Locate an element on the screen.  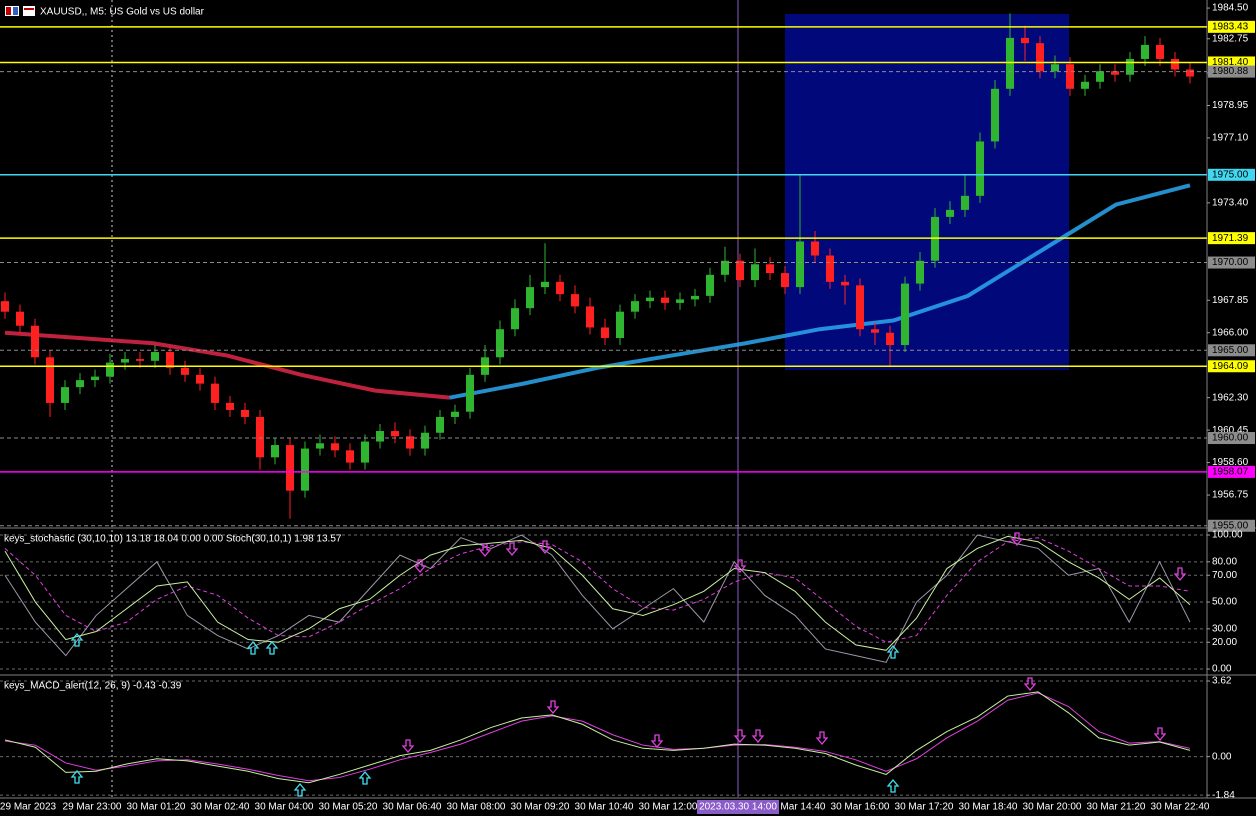
y-tick-label: 1962.30 is located at coordinates (1230, 397).